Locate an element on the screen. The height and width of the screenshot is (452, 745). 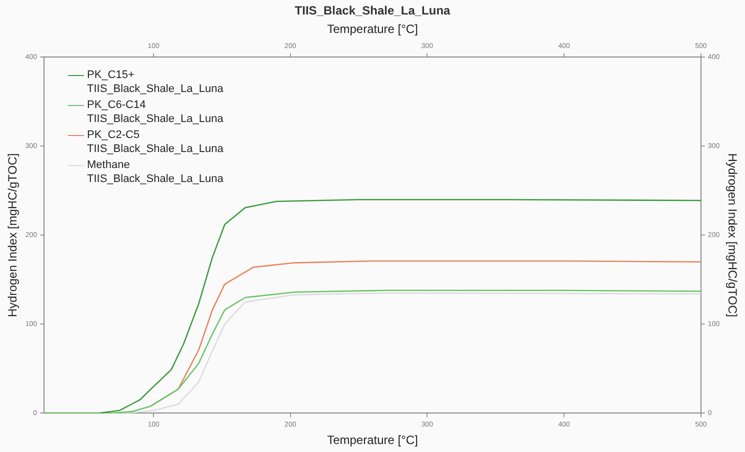
chart-title: TIIS_Black_Shale_La_Luna is located at coordinates (372, 11).